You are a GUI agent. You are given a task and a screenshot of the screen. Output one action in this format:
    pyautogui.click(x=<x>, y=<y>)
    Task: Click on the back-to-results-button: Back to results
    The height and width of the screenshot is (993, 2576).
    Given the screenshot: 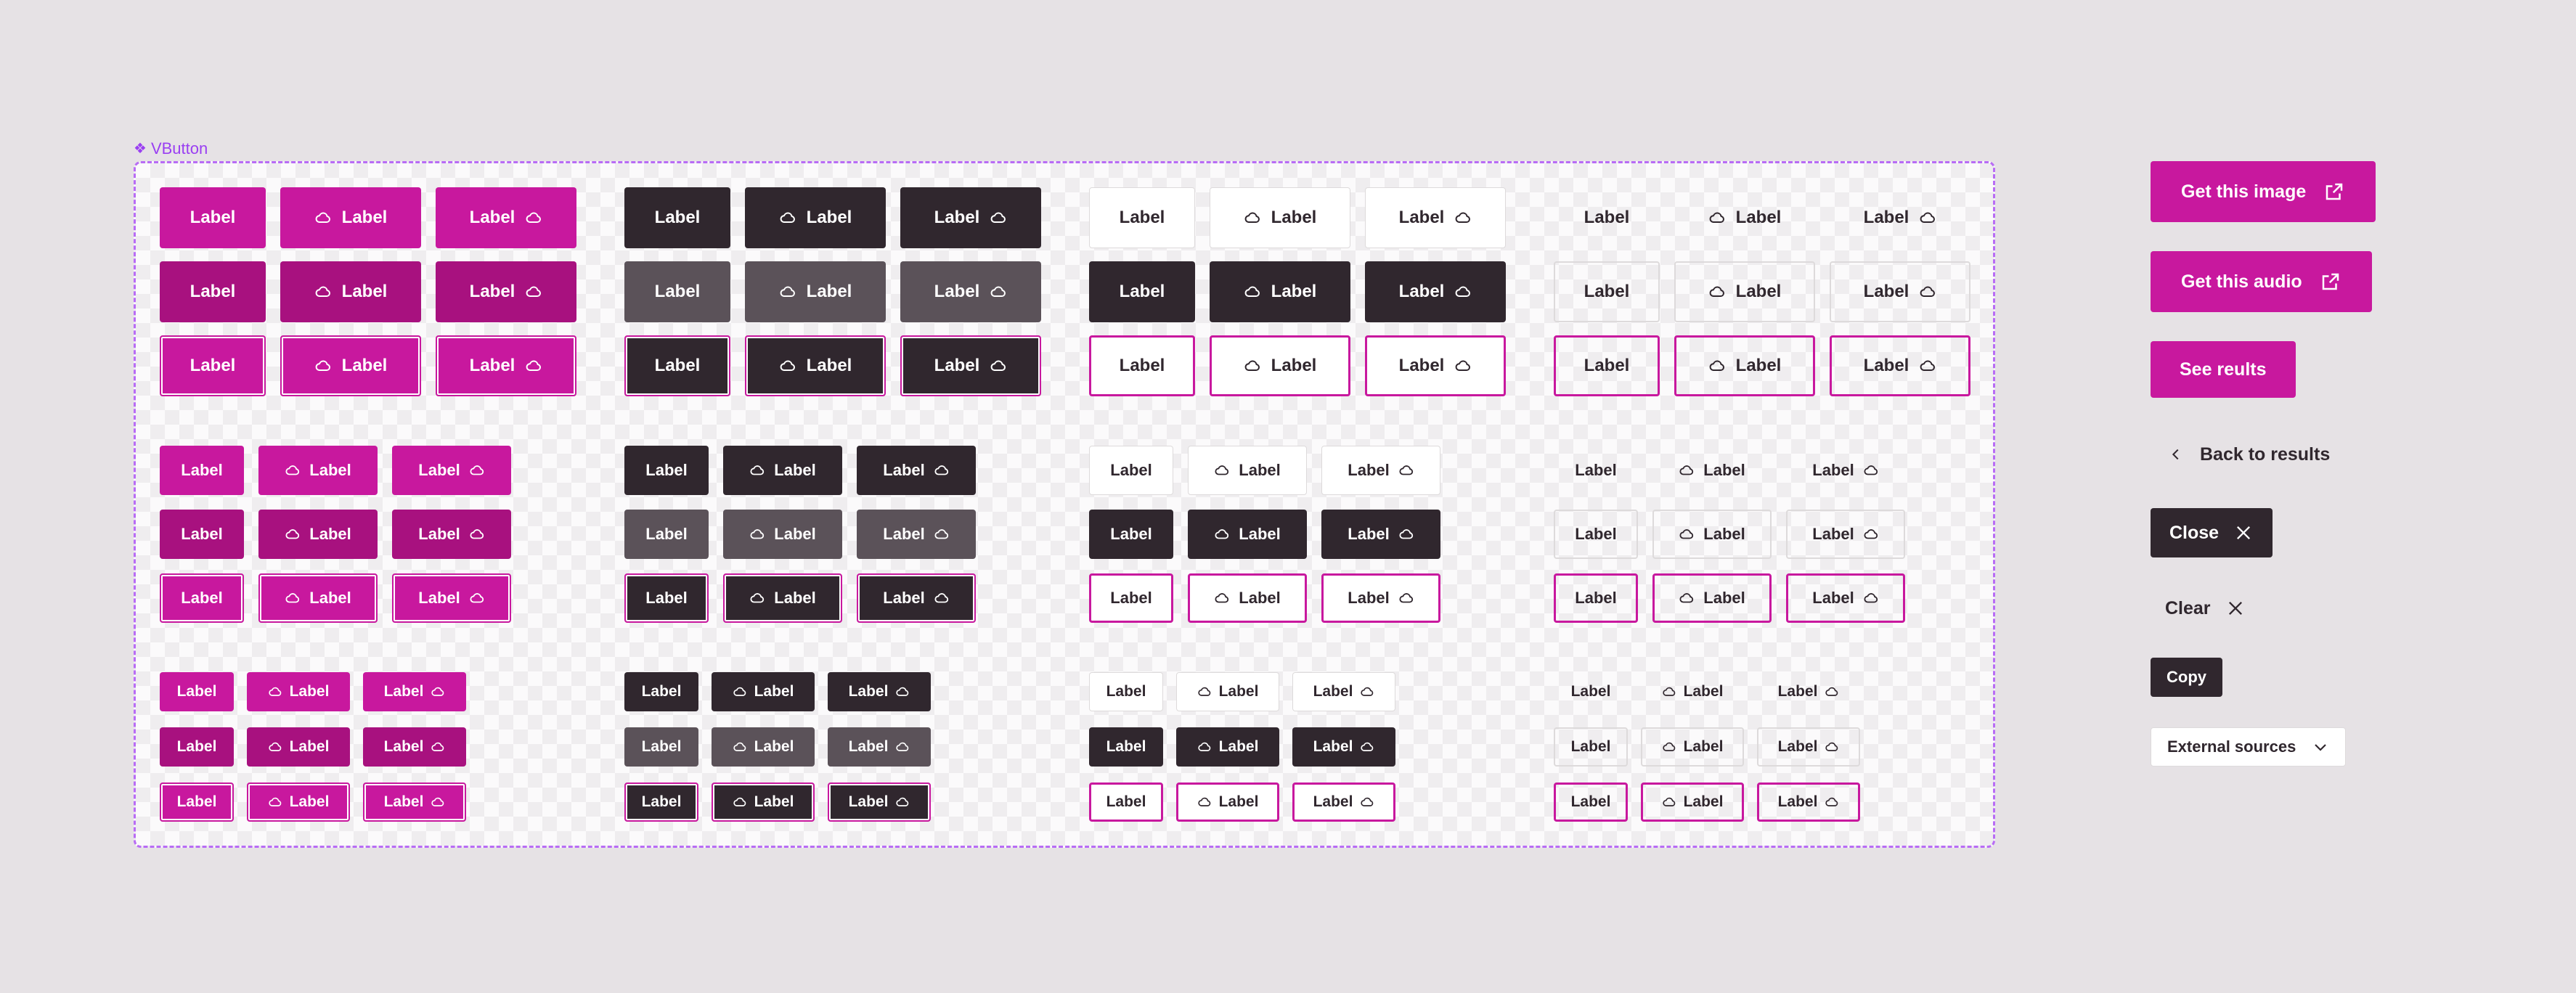 What is the action you would take?
    pyautogui.click(x=2249, y=455)
    